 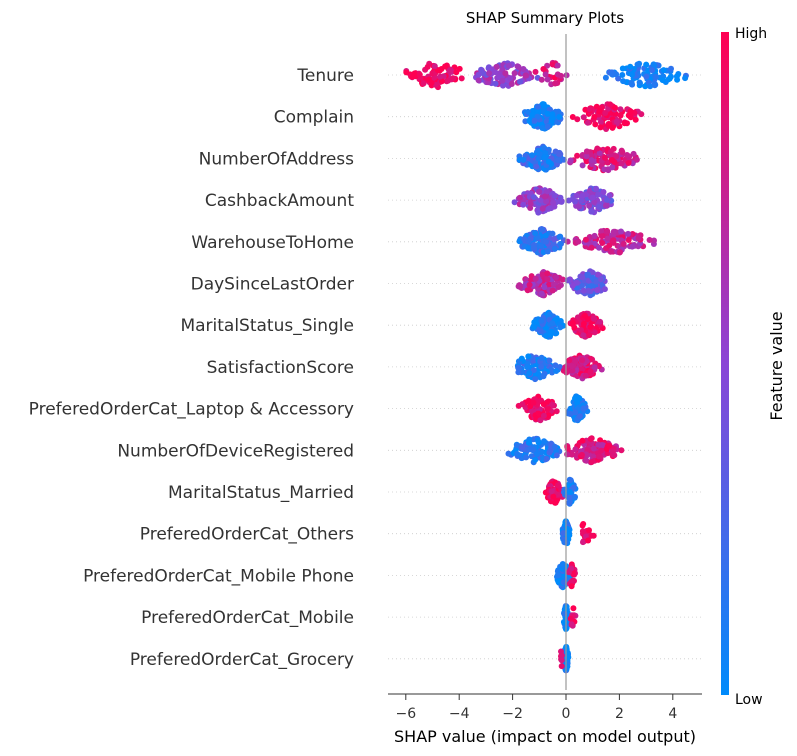 What do you see at coordinates (279, 201) in the screenshot?
I see `feature-label: CashbackAmount` at bounding box center [279, 201].